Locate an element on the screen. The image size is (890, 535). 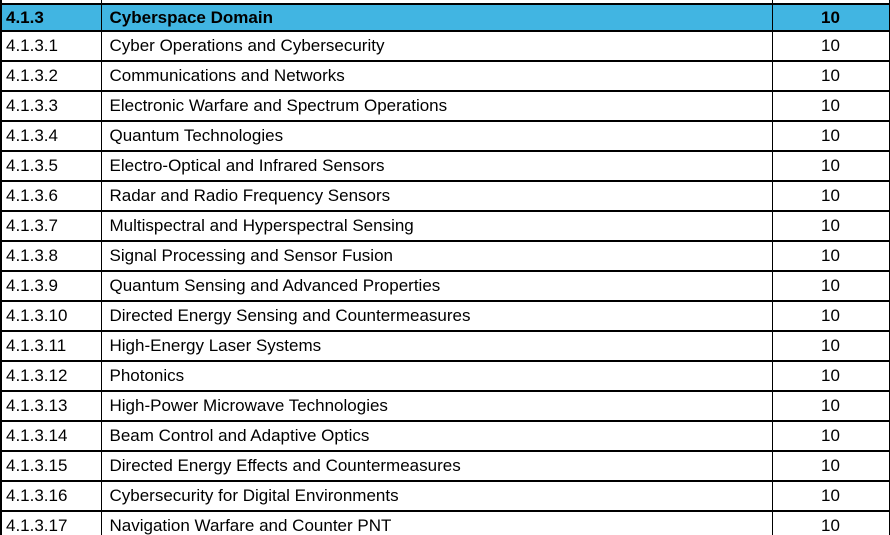
row-code-cell: 4.1.3.12 is located at coordinates (51, 376).